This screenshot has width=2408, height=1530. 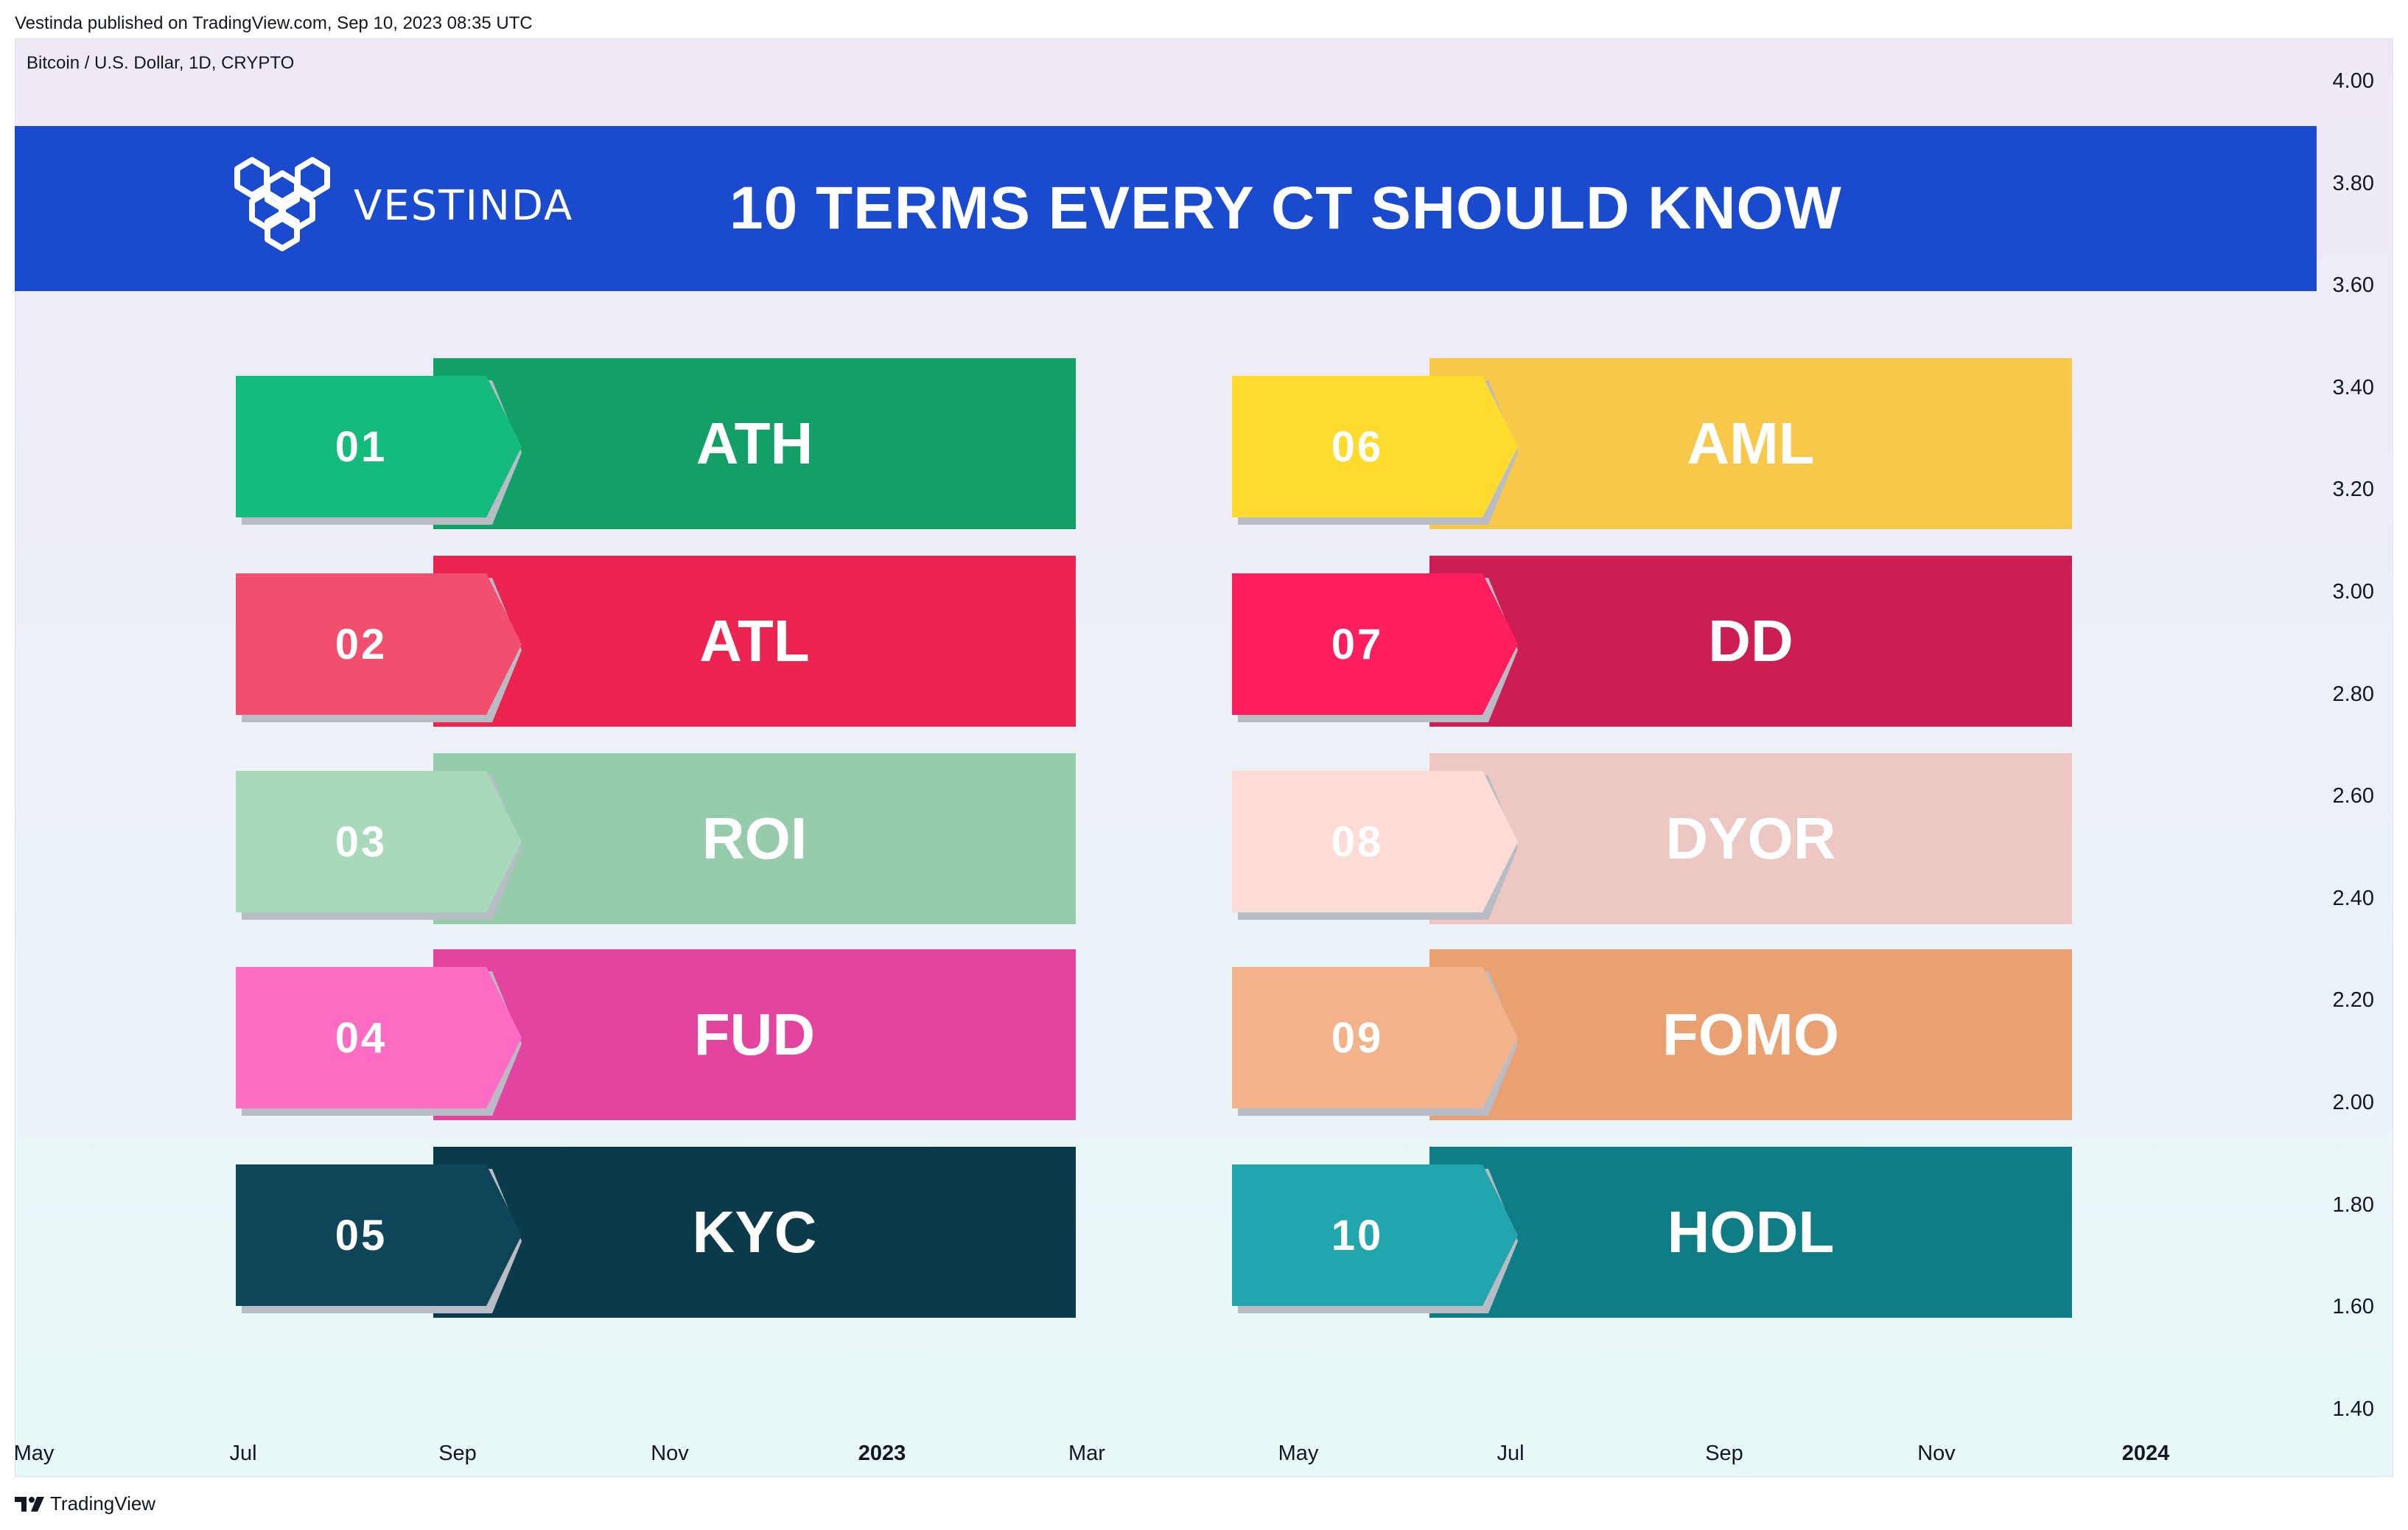 I want to click on term-label: FUD, so click(x=754, y=1035).